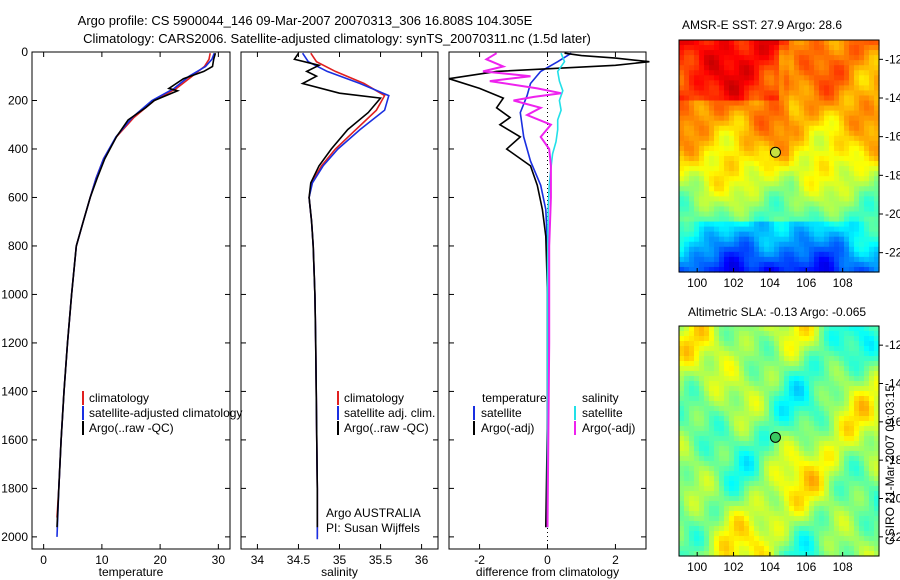 The width and height of the screenshot is (900, 580). What do you see at coordinates (892, 345) in the screenshot?
I see `map-y-tick-label: -12` at bounding box center [892, 345].